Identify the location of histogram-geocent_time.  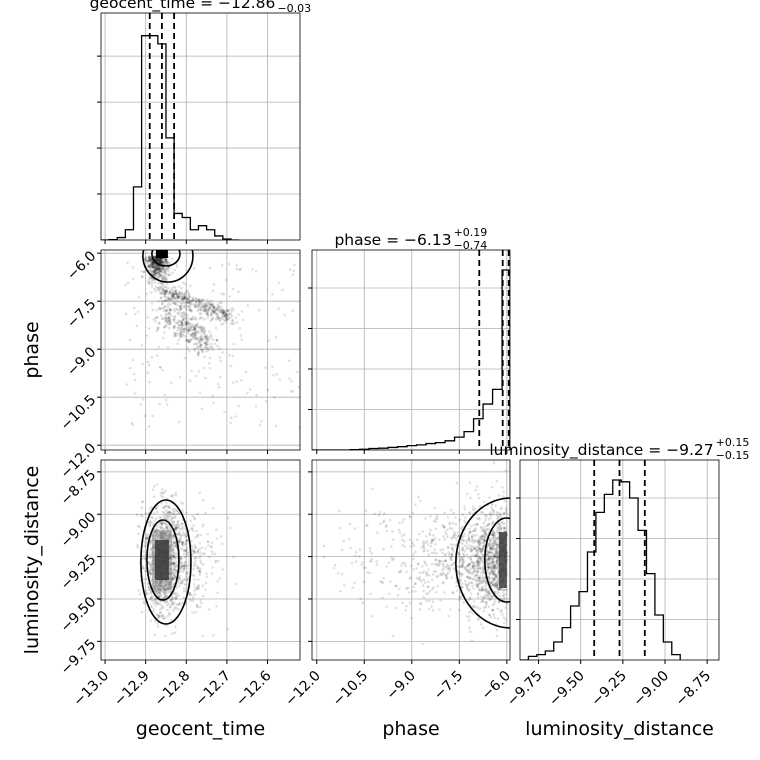
(170, 137).